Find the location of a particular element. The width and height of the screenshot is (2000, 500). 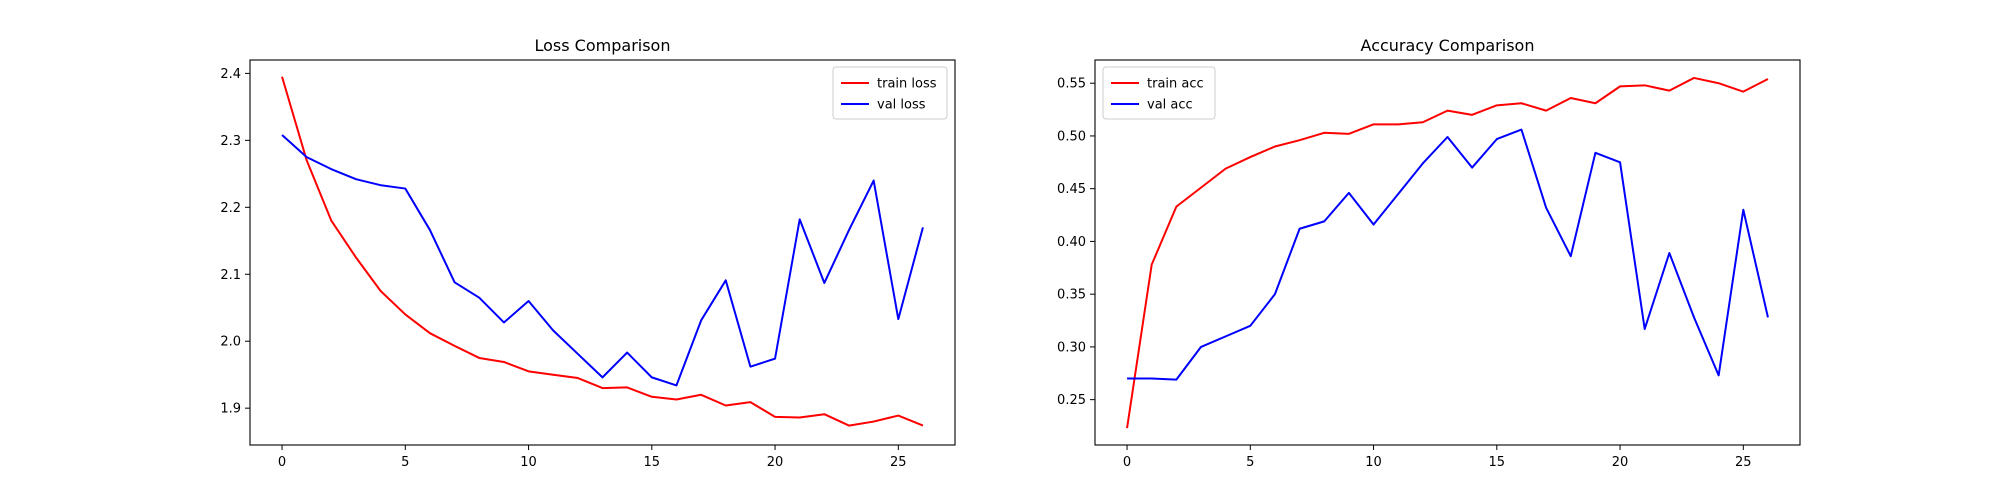

accuracy-x-tick-label: 20 is located at coordinates (1620, 462).